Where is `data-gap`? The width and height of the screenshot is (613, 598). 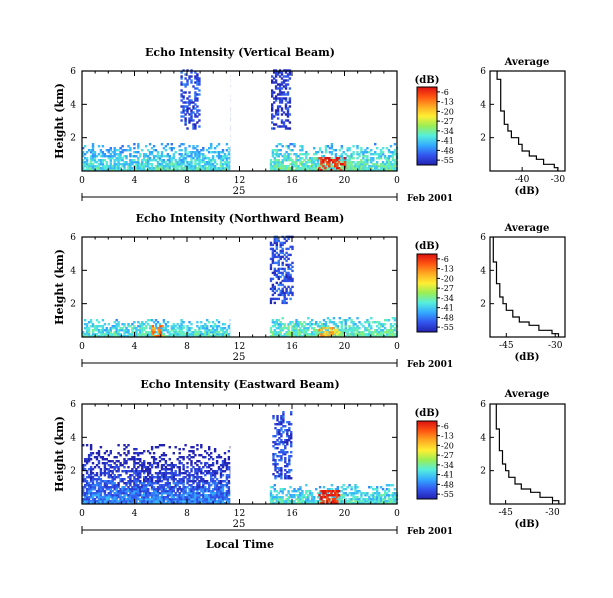 data-gap is located at coordinates (250, 287).